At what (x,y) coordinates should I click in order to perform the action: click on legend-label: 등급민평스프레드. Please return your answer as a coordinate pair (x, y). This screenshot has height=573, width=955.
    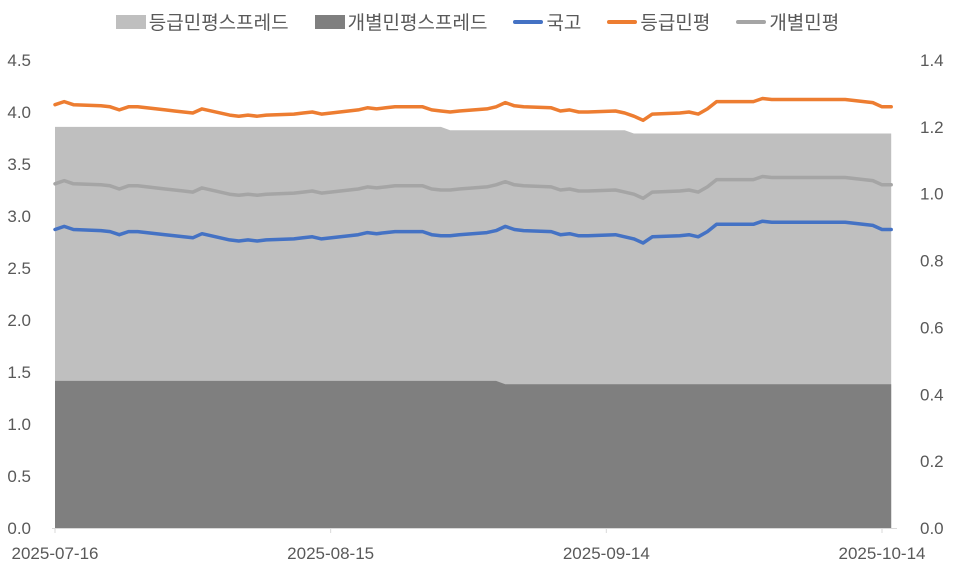
    Looking at the image, I should click on (218, 23).